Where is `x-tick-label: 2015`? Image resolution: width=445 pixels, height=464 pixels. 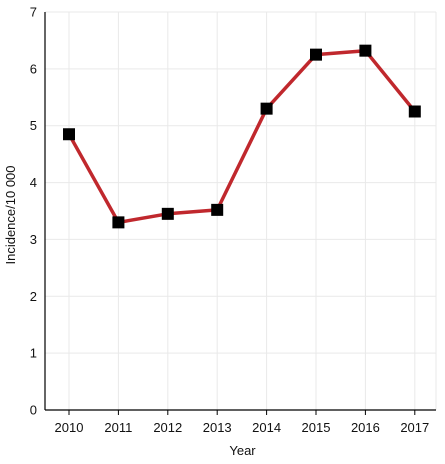
x-tick-label: 2015 is located at coordinates (316, 427).